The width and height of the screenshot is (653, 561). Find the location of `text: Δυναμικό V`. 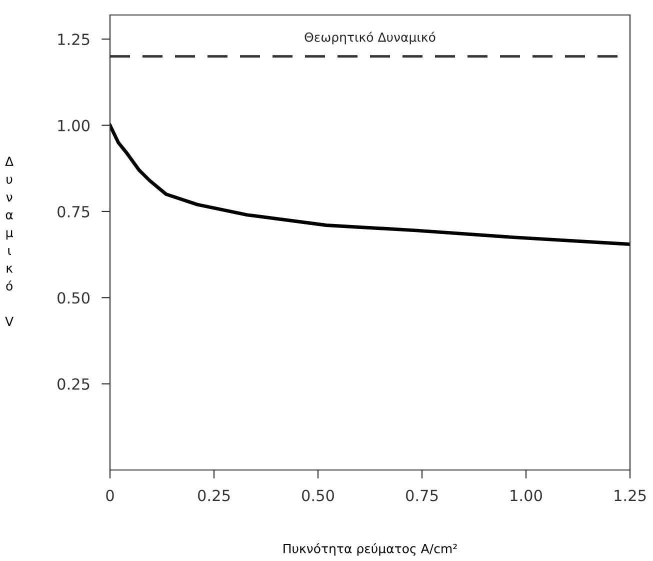

text: Δυναμικό V is located at coordinates (9, 241).